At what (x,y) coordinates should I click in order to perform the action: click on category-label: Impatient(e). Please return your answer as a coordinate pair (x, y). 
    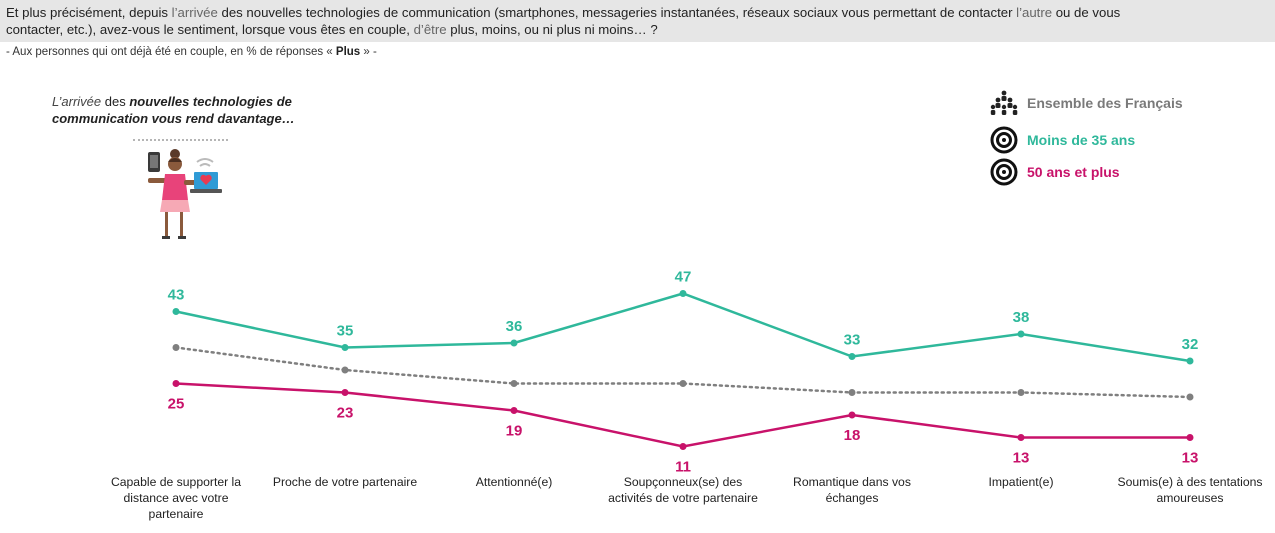
    Looking at the image, I should click on (1021, 482).